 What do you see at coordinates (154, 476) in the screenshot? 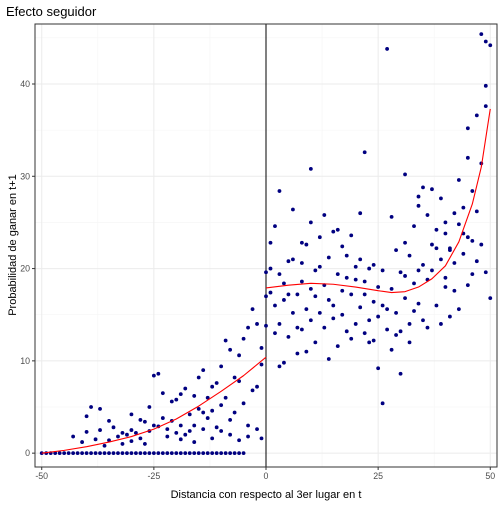
I see `x-tick-label: -25` at bounding box center [154, 476].